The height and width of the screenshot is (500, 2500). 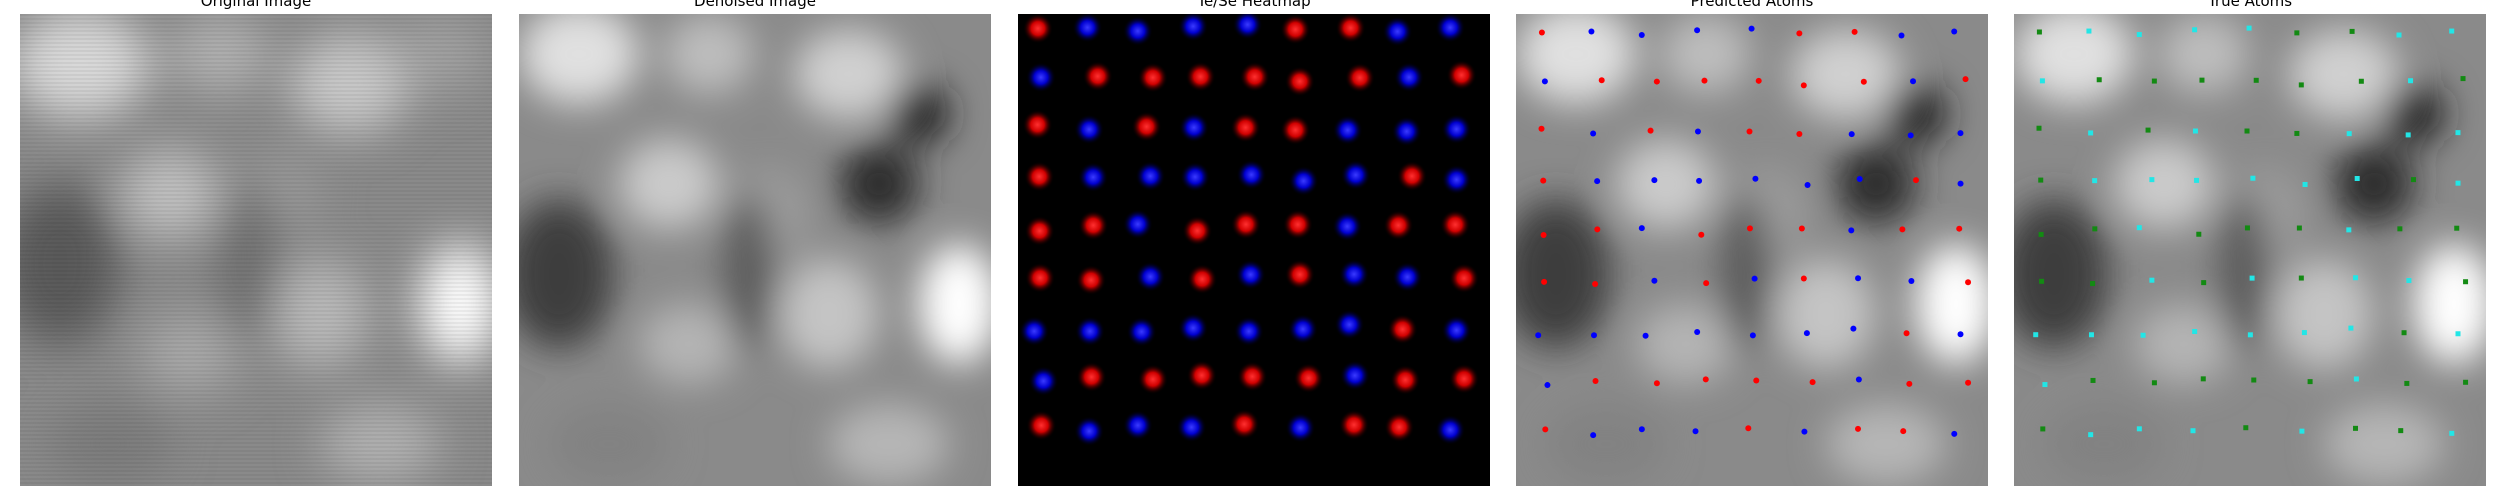 What do you see at coordinates (1254, 5) in the screenshot?
I see `panel-title-heatmap: Te/Se Heatmap` at bounding box center [1254, 5].